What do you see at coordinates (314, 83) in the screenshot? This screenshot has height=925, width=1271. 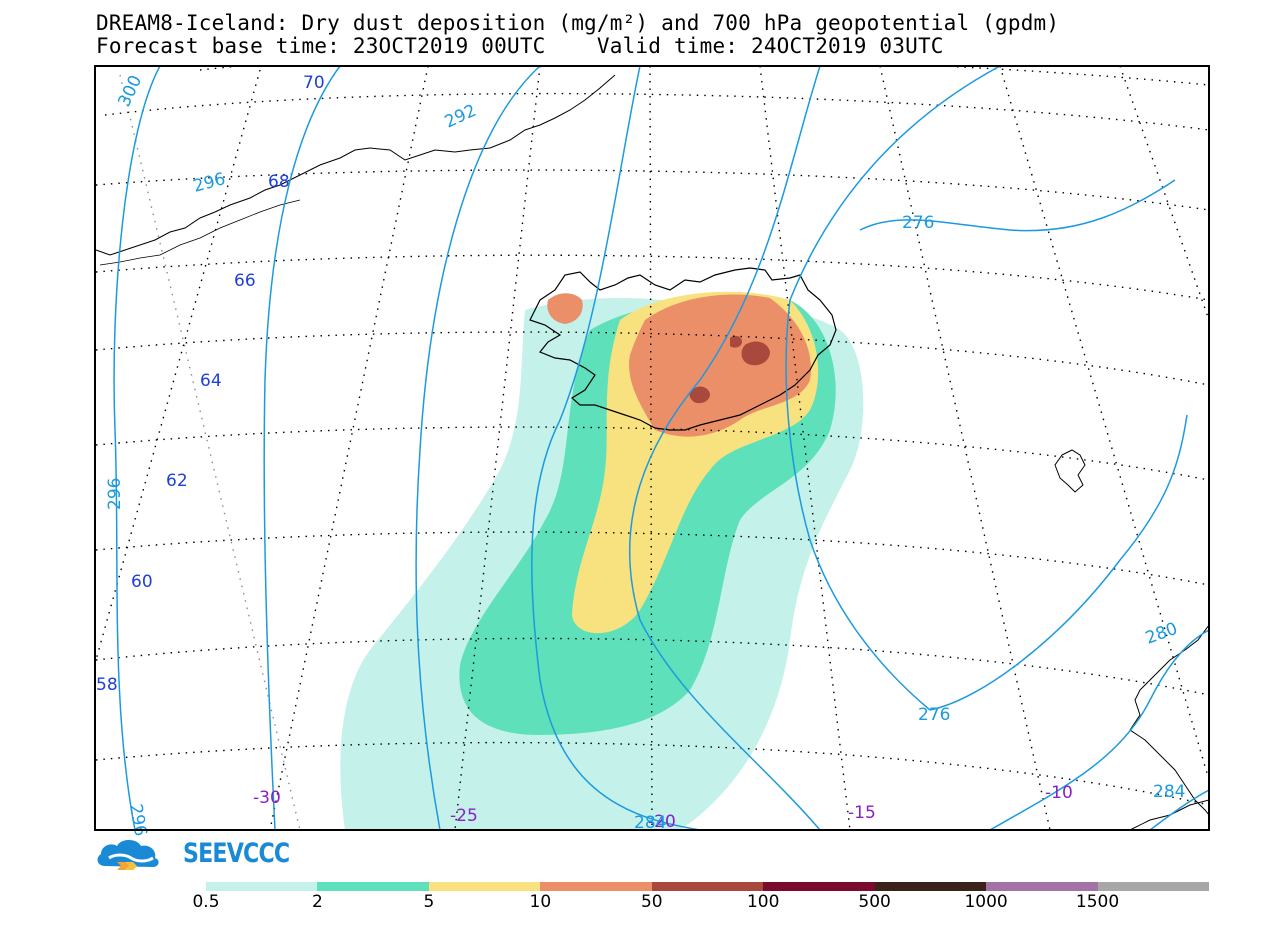 I see `latitude-label: 70` at bounding box center [314, 83].